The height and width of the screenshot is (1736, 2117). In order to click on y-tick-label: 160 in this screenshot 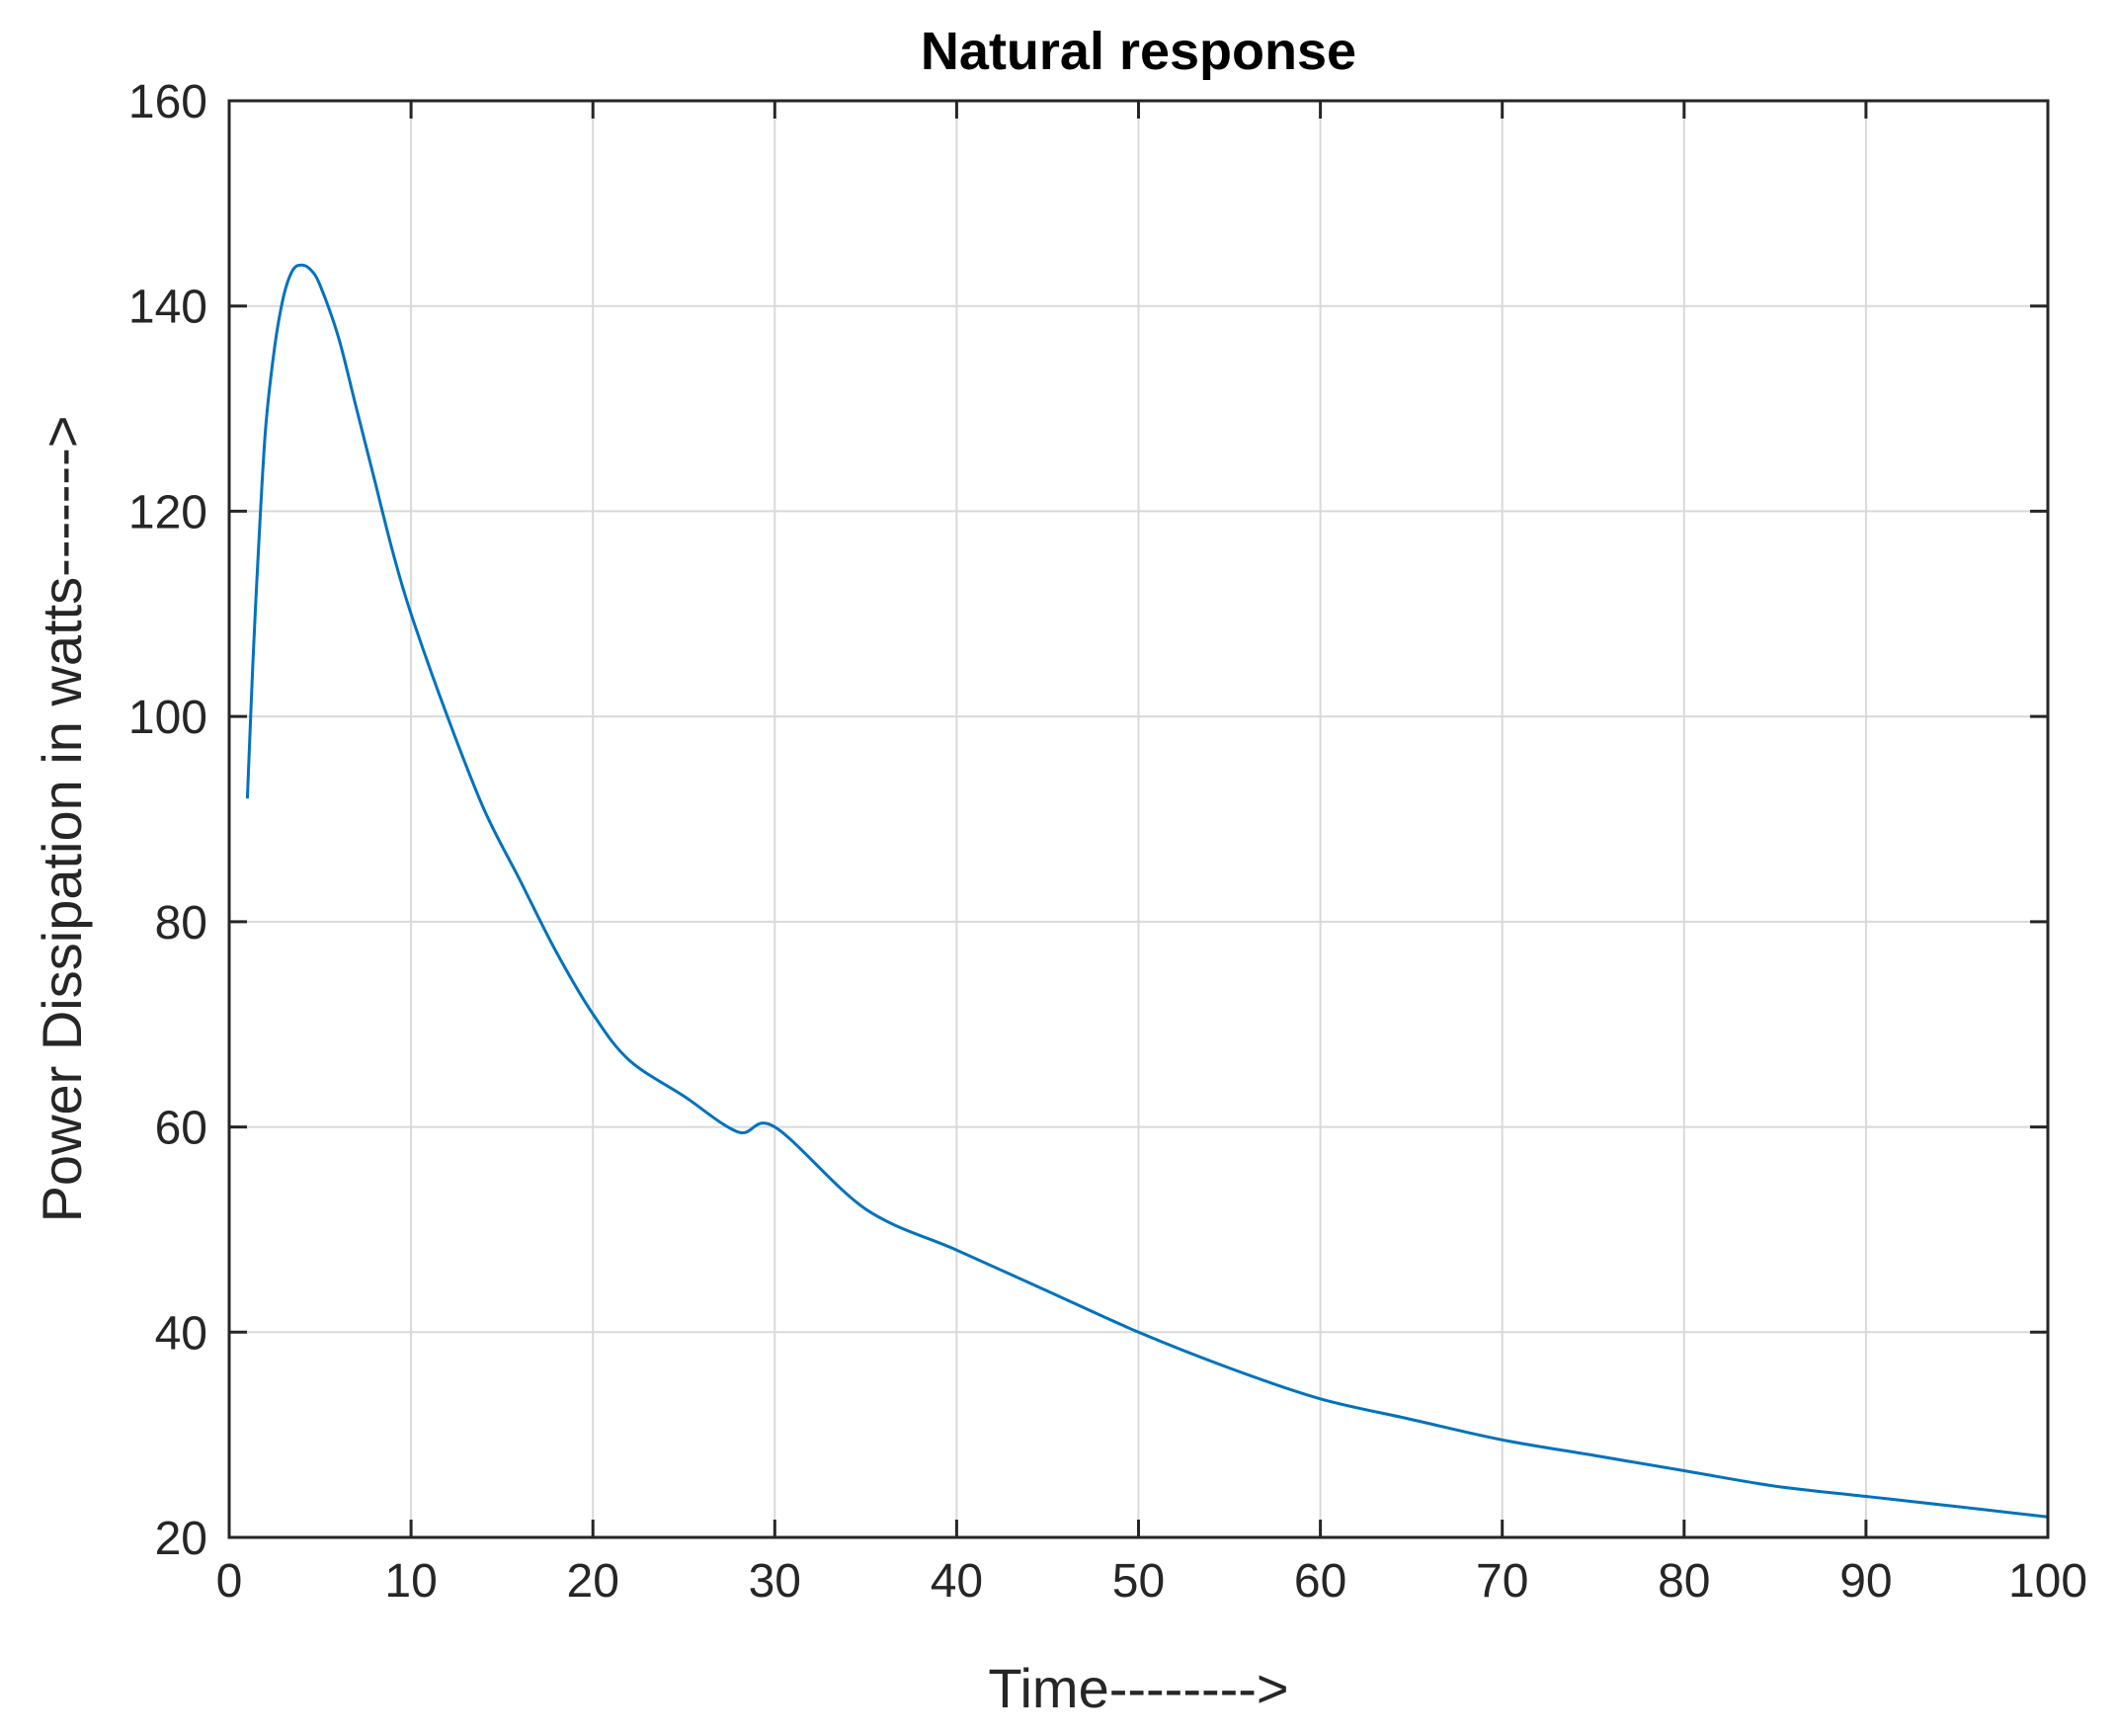, I will do `click(167, 102)`.